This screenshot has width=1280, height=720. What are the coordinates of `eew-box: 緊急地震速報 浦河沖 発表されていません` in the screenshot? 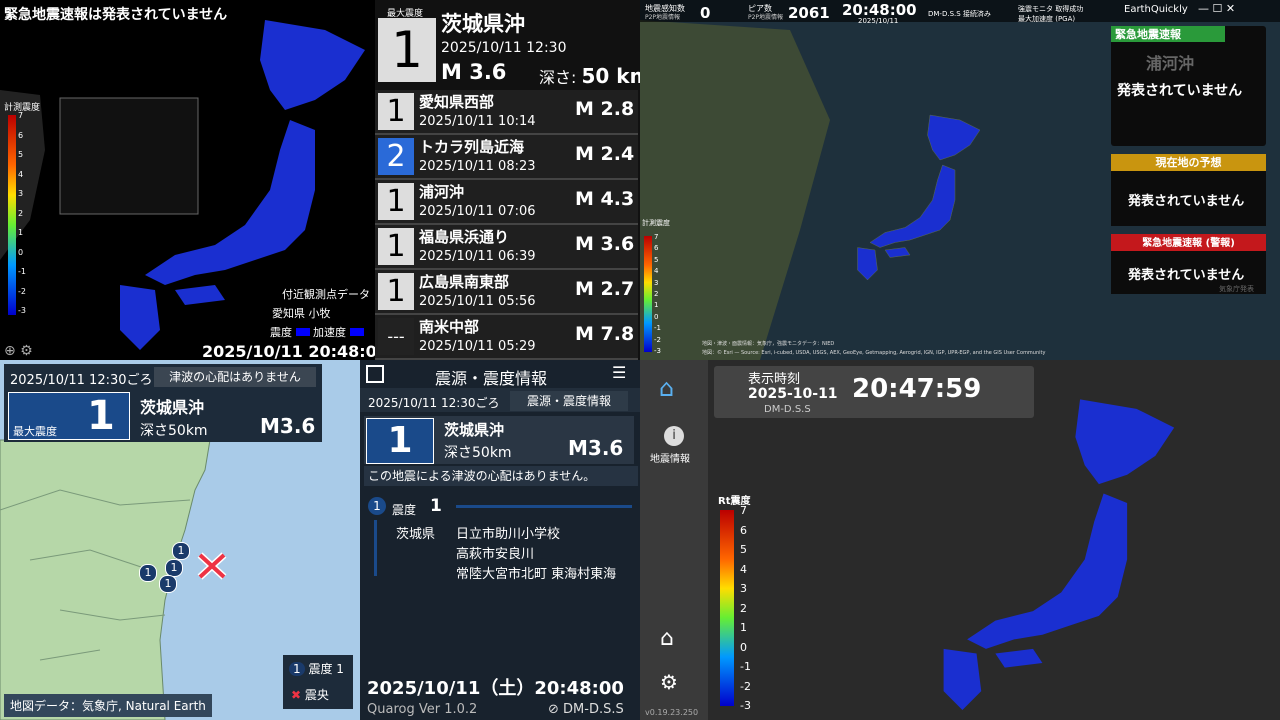 It's located at (1188, 86).